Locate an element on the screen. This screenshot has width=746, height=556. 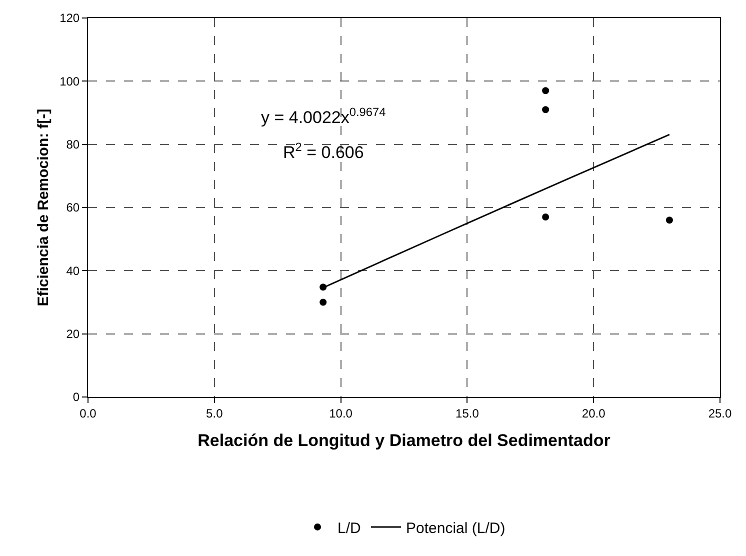
x-tick-label: 15.0 is located at coordinates (468, 413).